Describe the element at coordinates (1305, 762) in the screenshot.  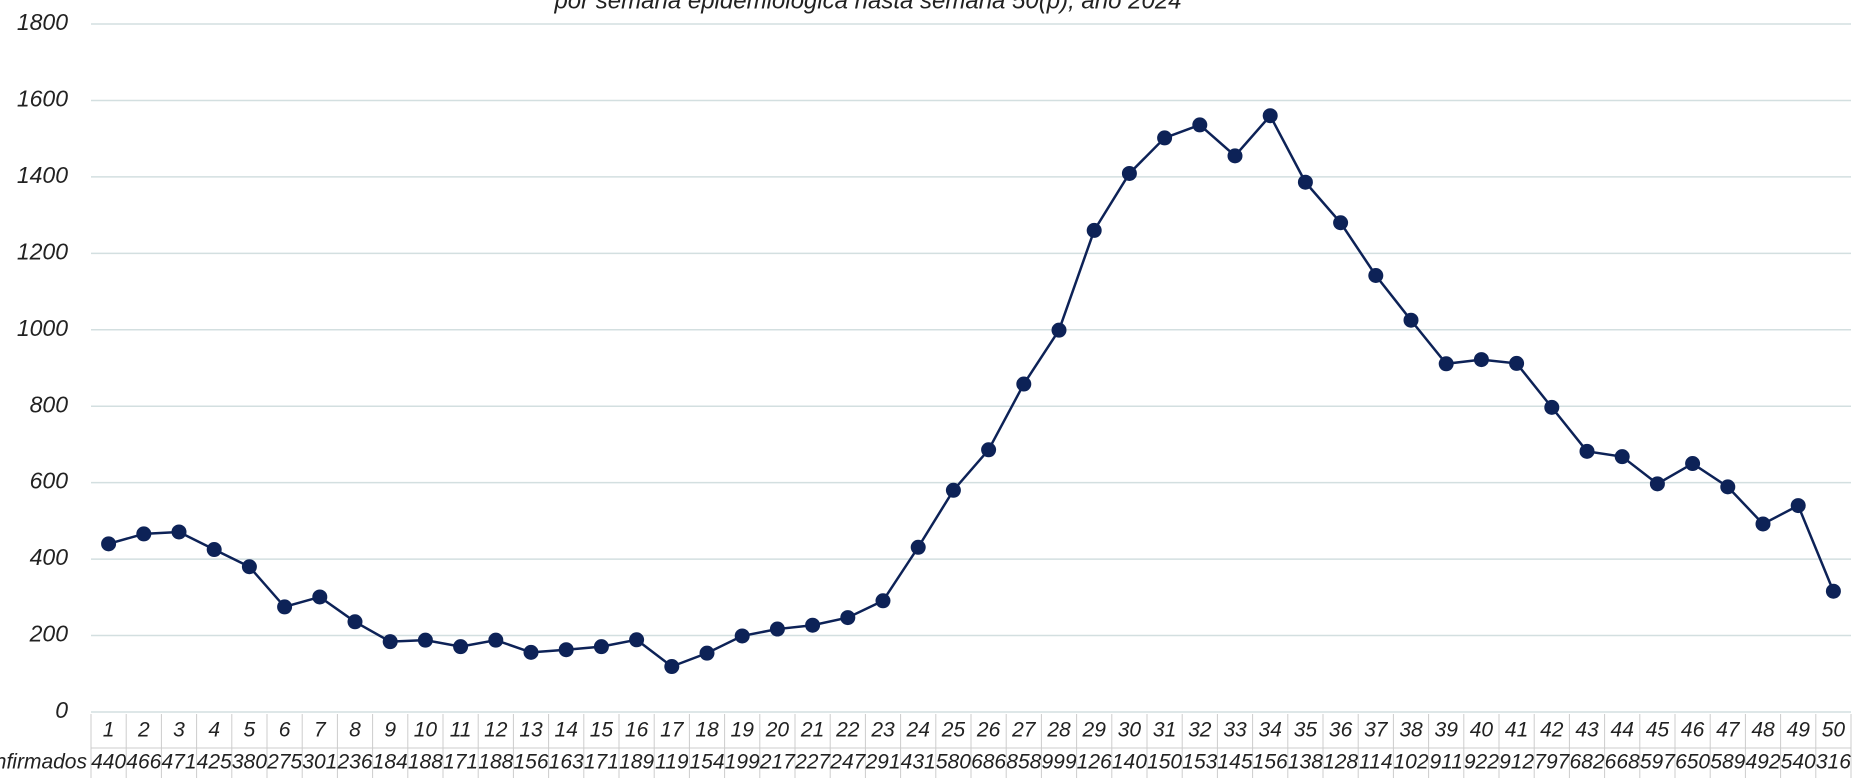
I see `data-label: 138` at that location.